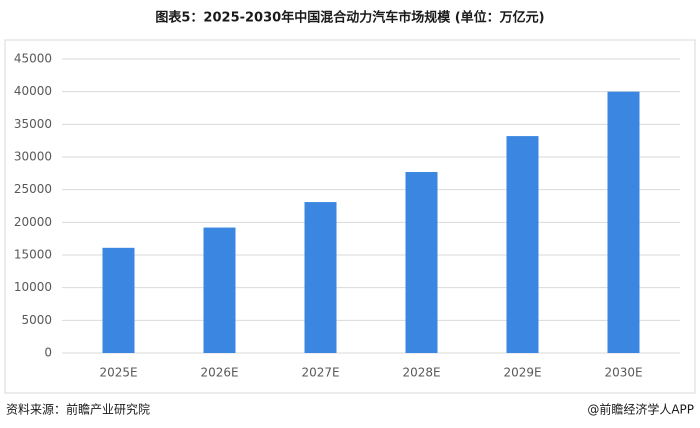  What do you see at coordinates (421, 373) in the screenshot?
I see `x-tick-label: 2028E` at bounding box center [421, 373].